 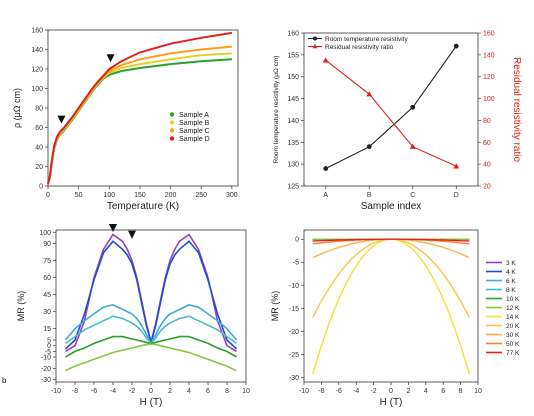 I want to click on mr-x-tick-label: 4, so click(x=189, y=391).